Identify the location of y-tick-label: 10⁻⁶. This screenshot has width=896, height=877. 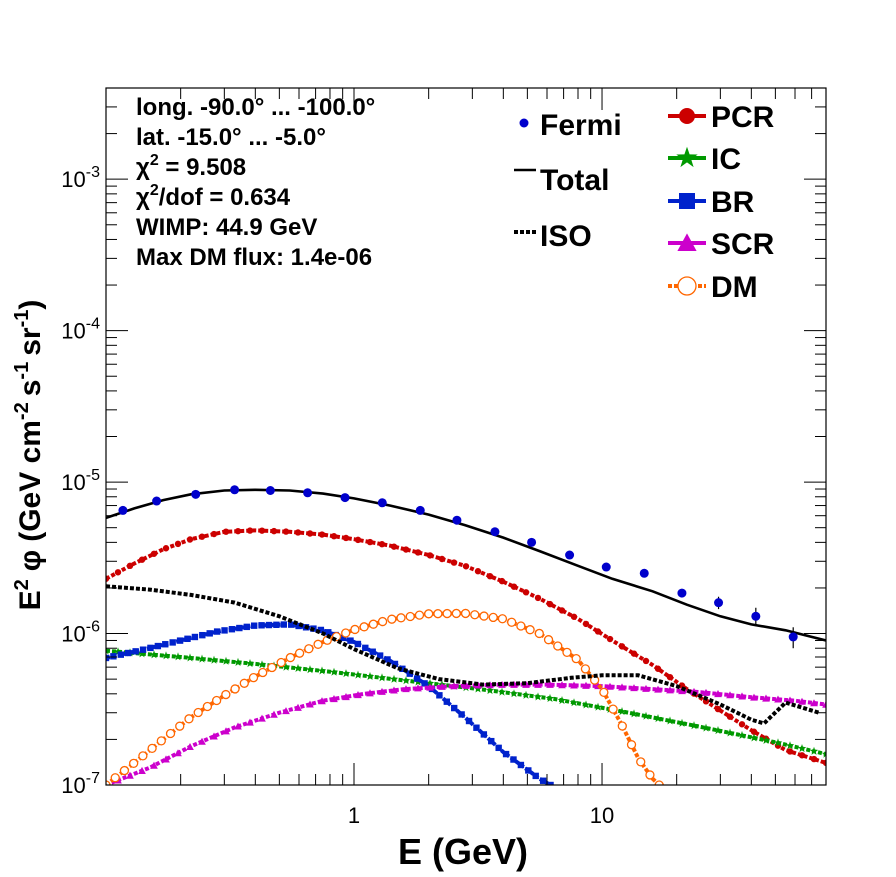
(80, 633).